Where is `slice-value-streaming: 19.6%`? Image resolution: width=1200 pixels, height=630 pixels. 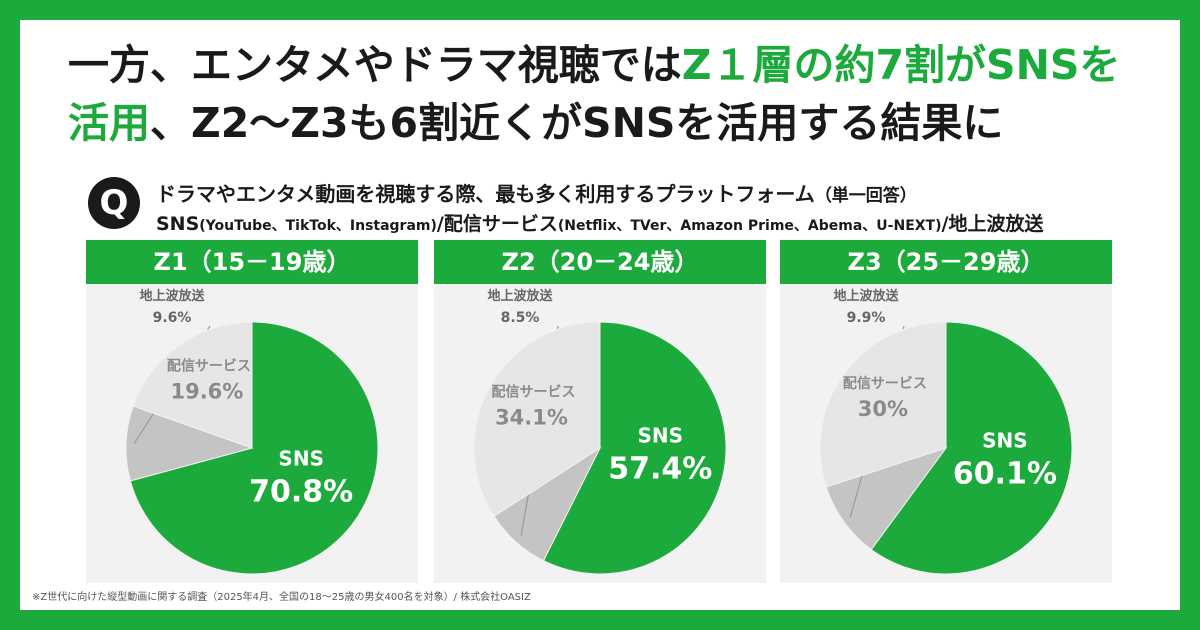
slice-value-streaming: 19.6% is located at coordinates (206, 391).